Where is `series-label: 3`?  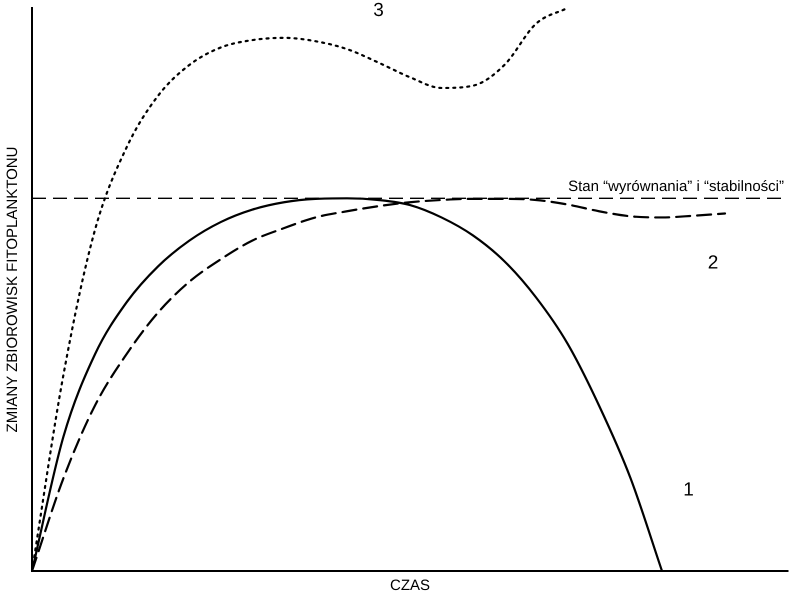
series-label: 3 is located at coordinates (378, 10).